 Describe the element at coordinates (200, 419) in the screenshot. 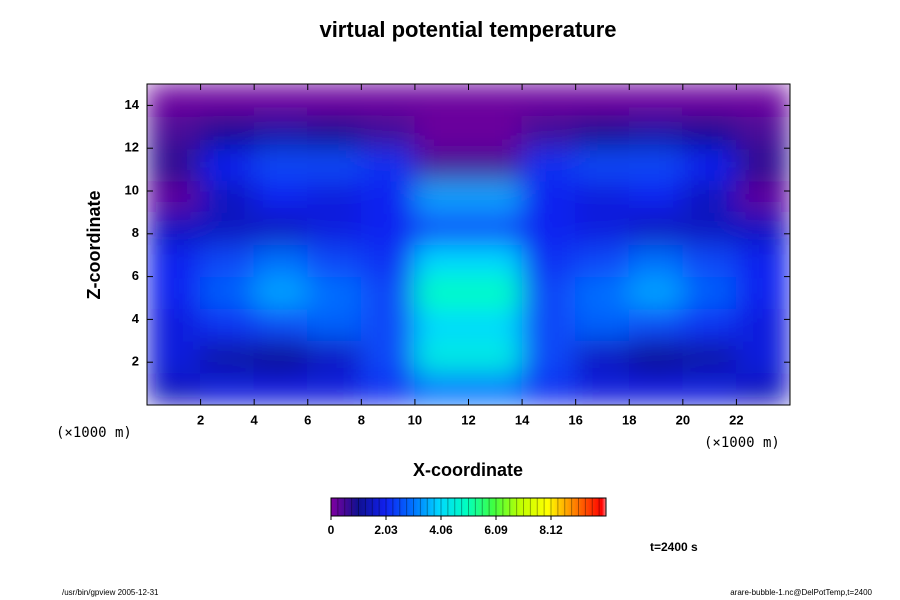

I see `x-tick-label: 2` at that location.